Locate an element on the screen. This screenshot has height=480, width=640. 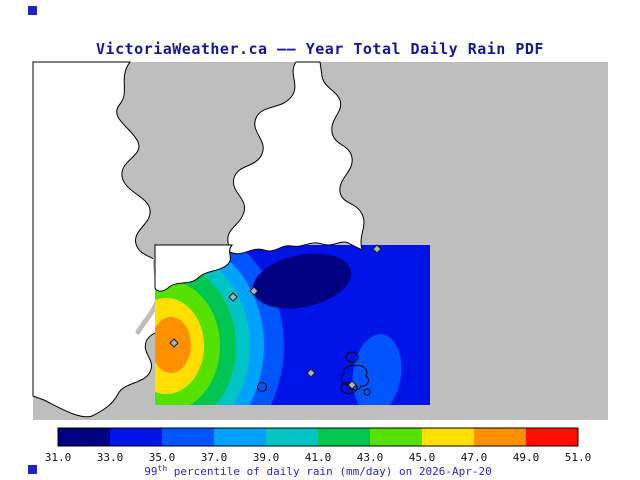
colorbar-tick-label: 37.0 is located at coordinates (214, 457).